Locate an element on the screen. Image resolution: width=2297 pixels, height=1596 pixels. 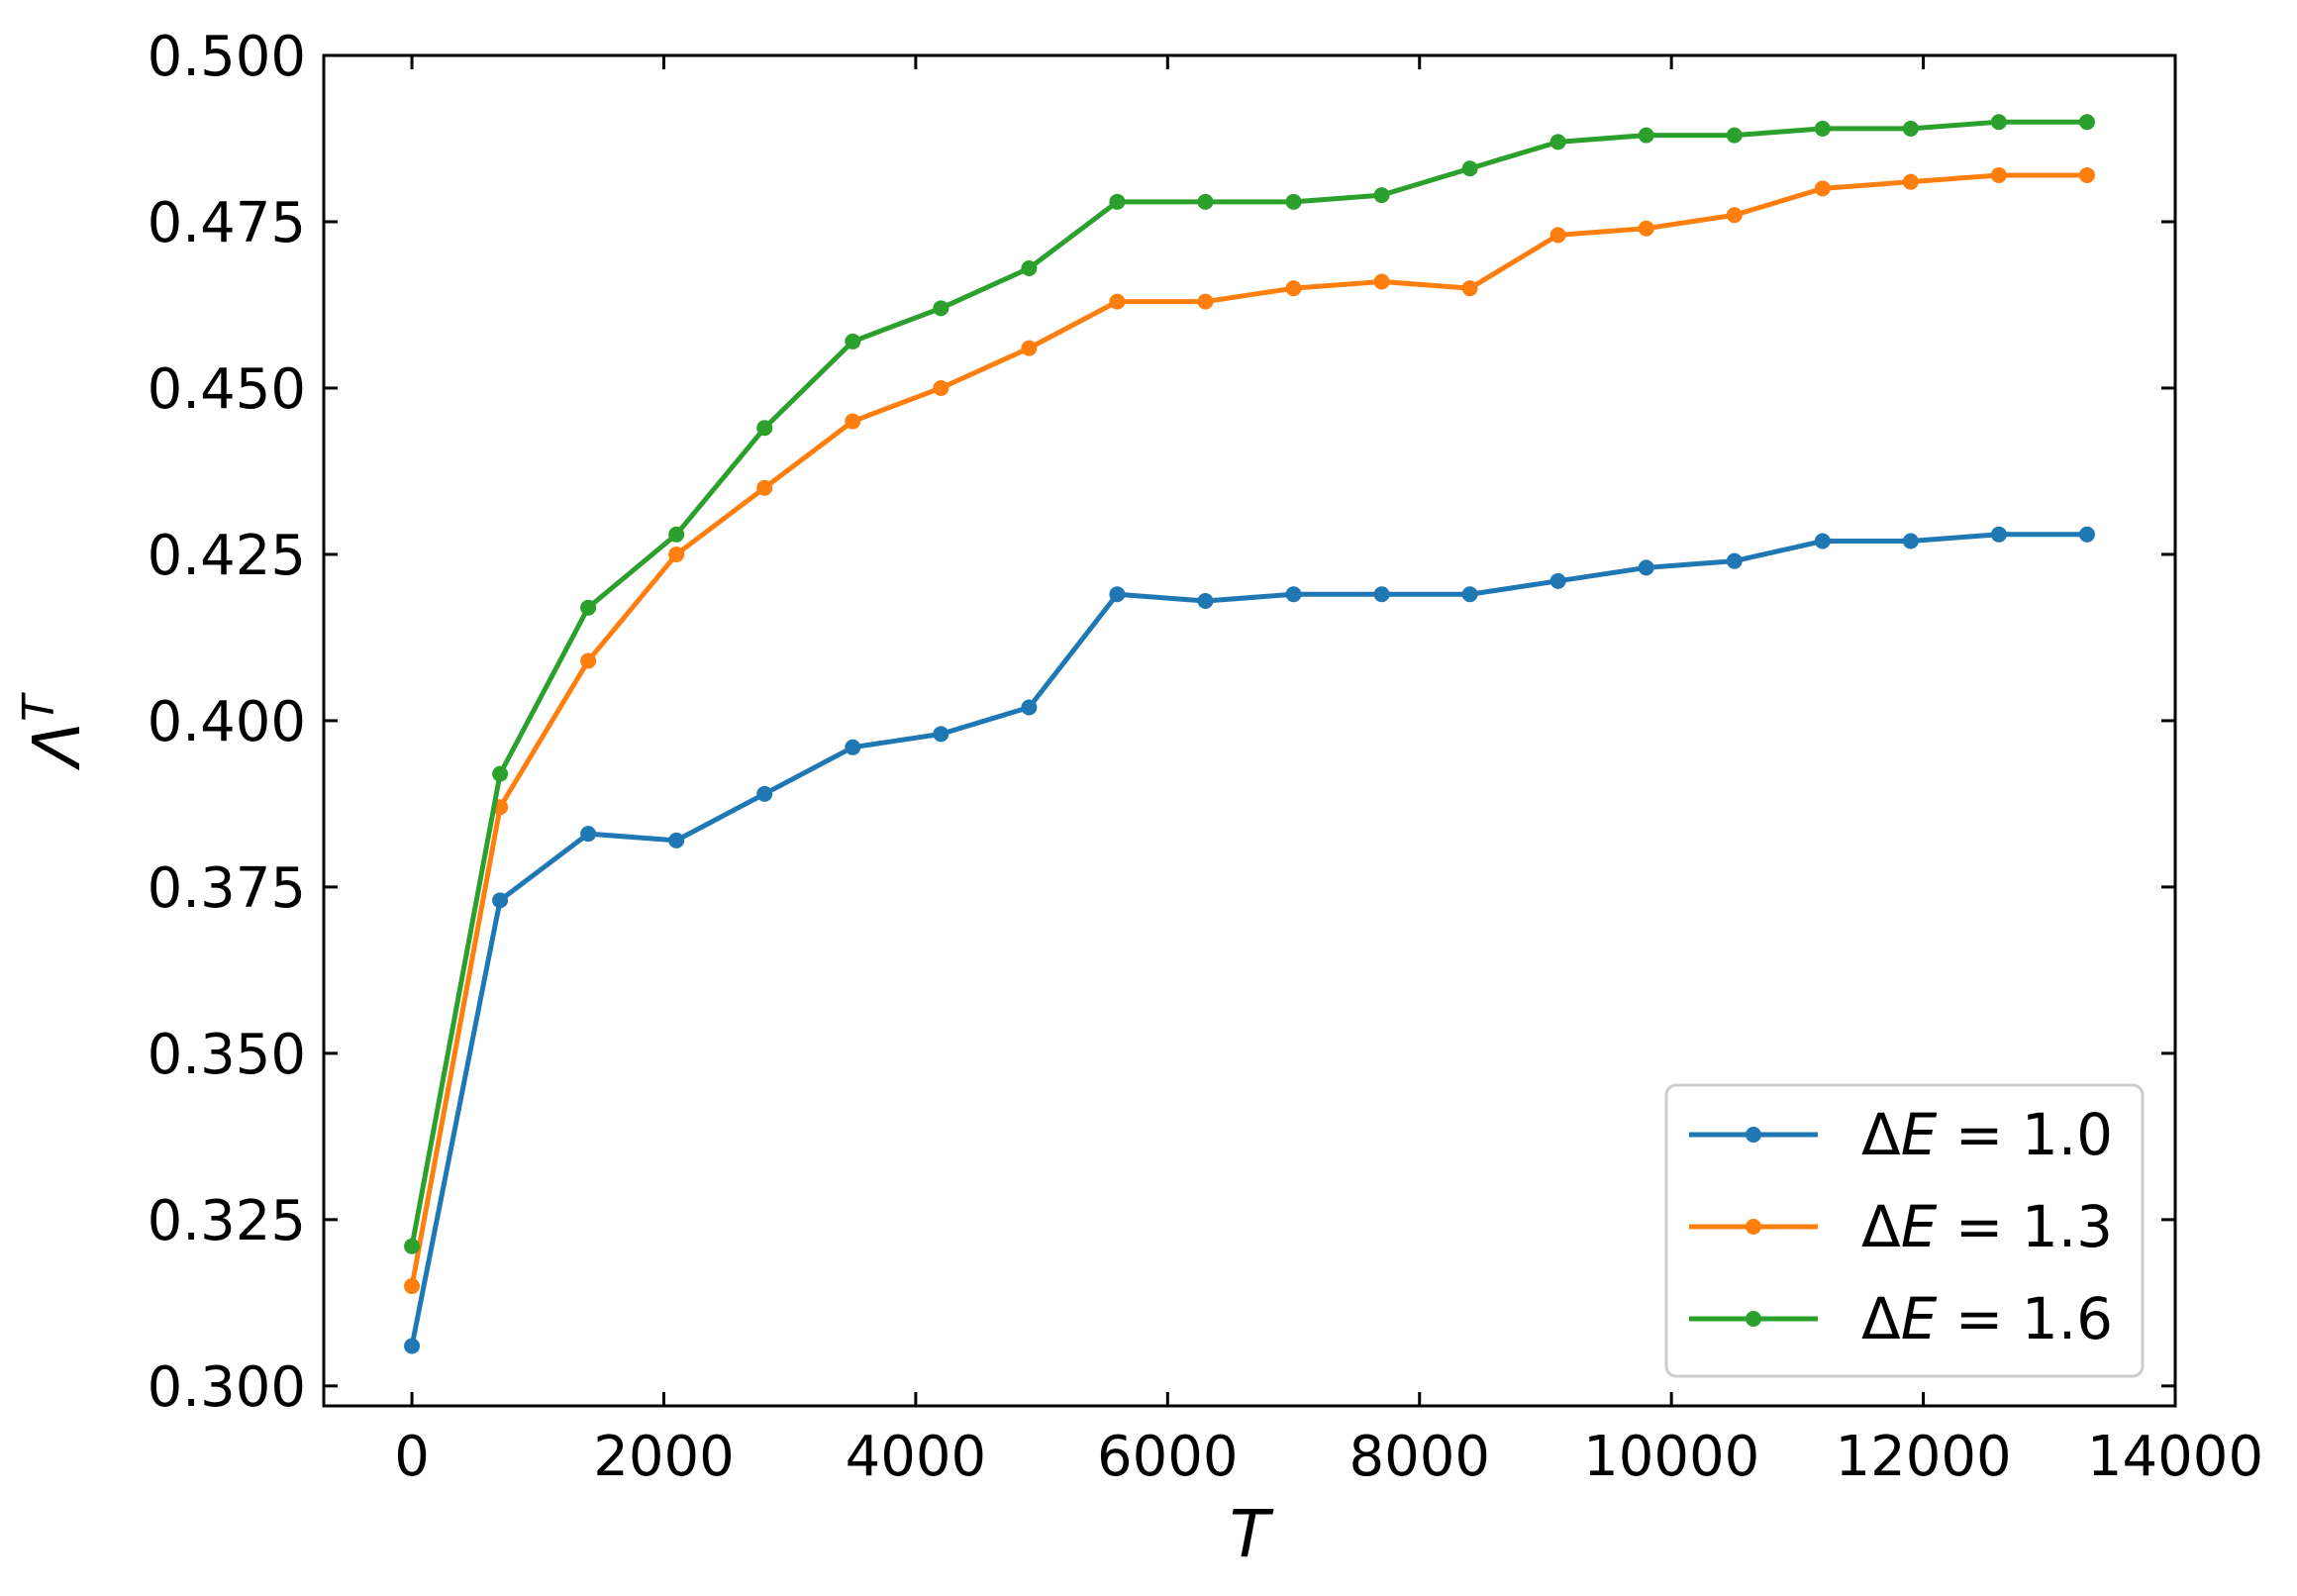
x-tick-label: 6000 is located at coordinates (1168, 1457).